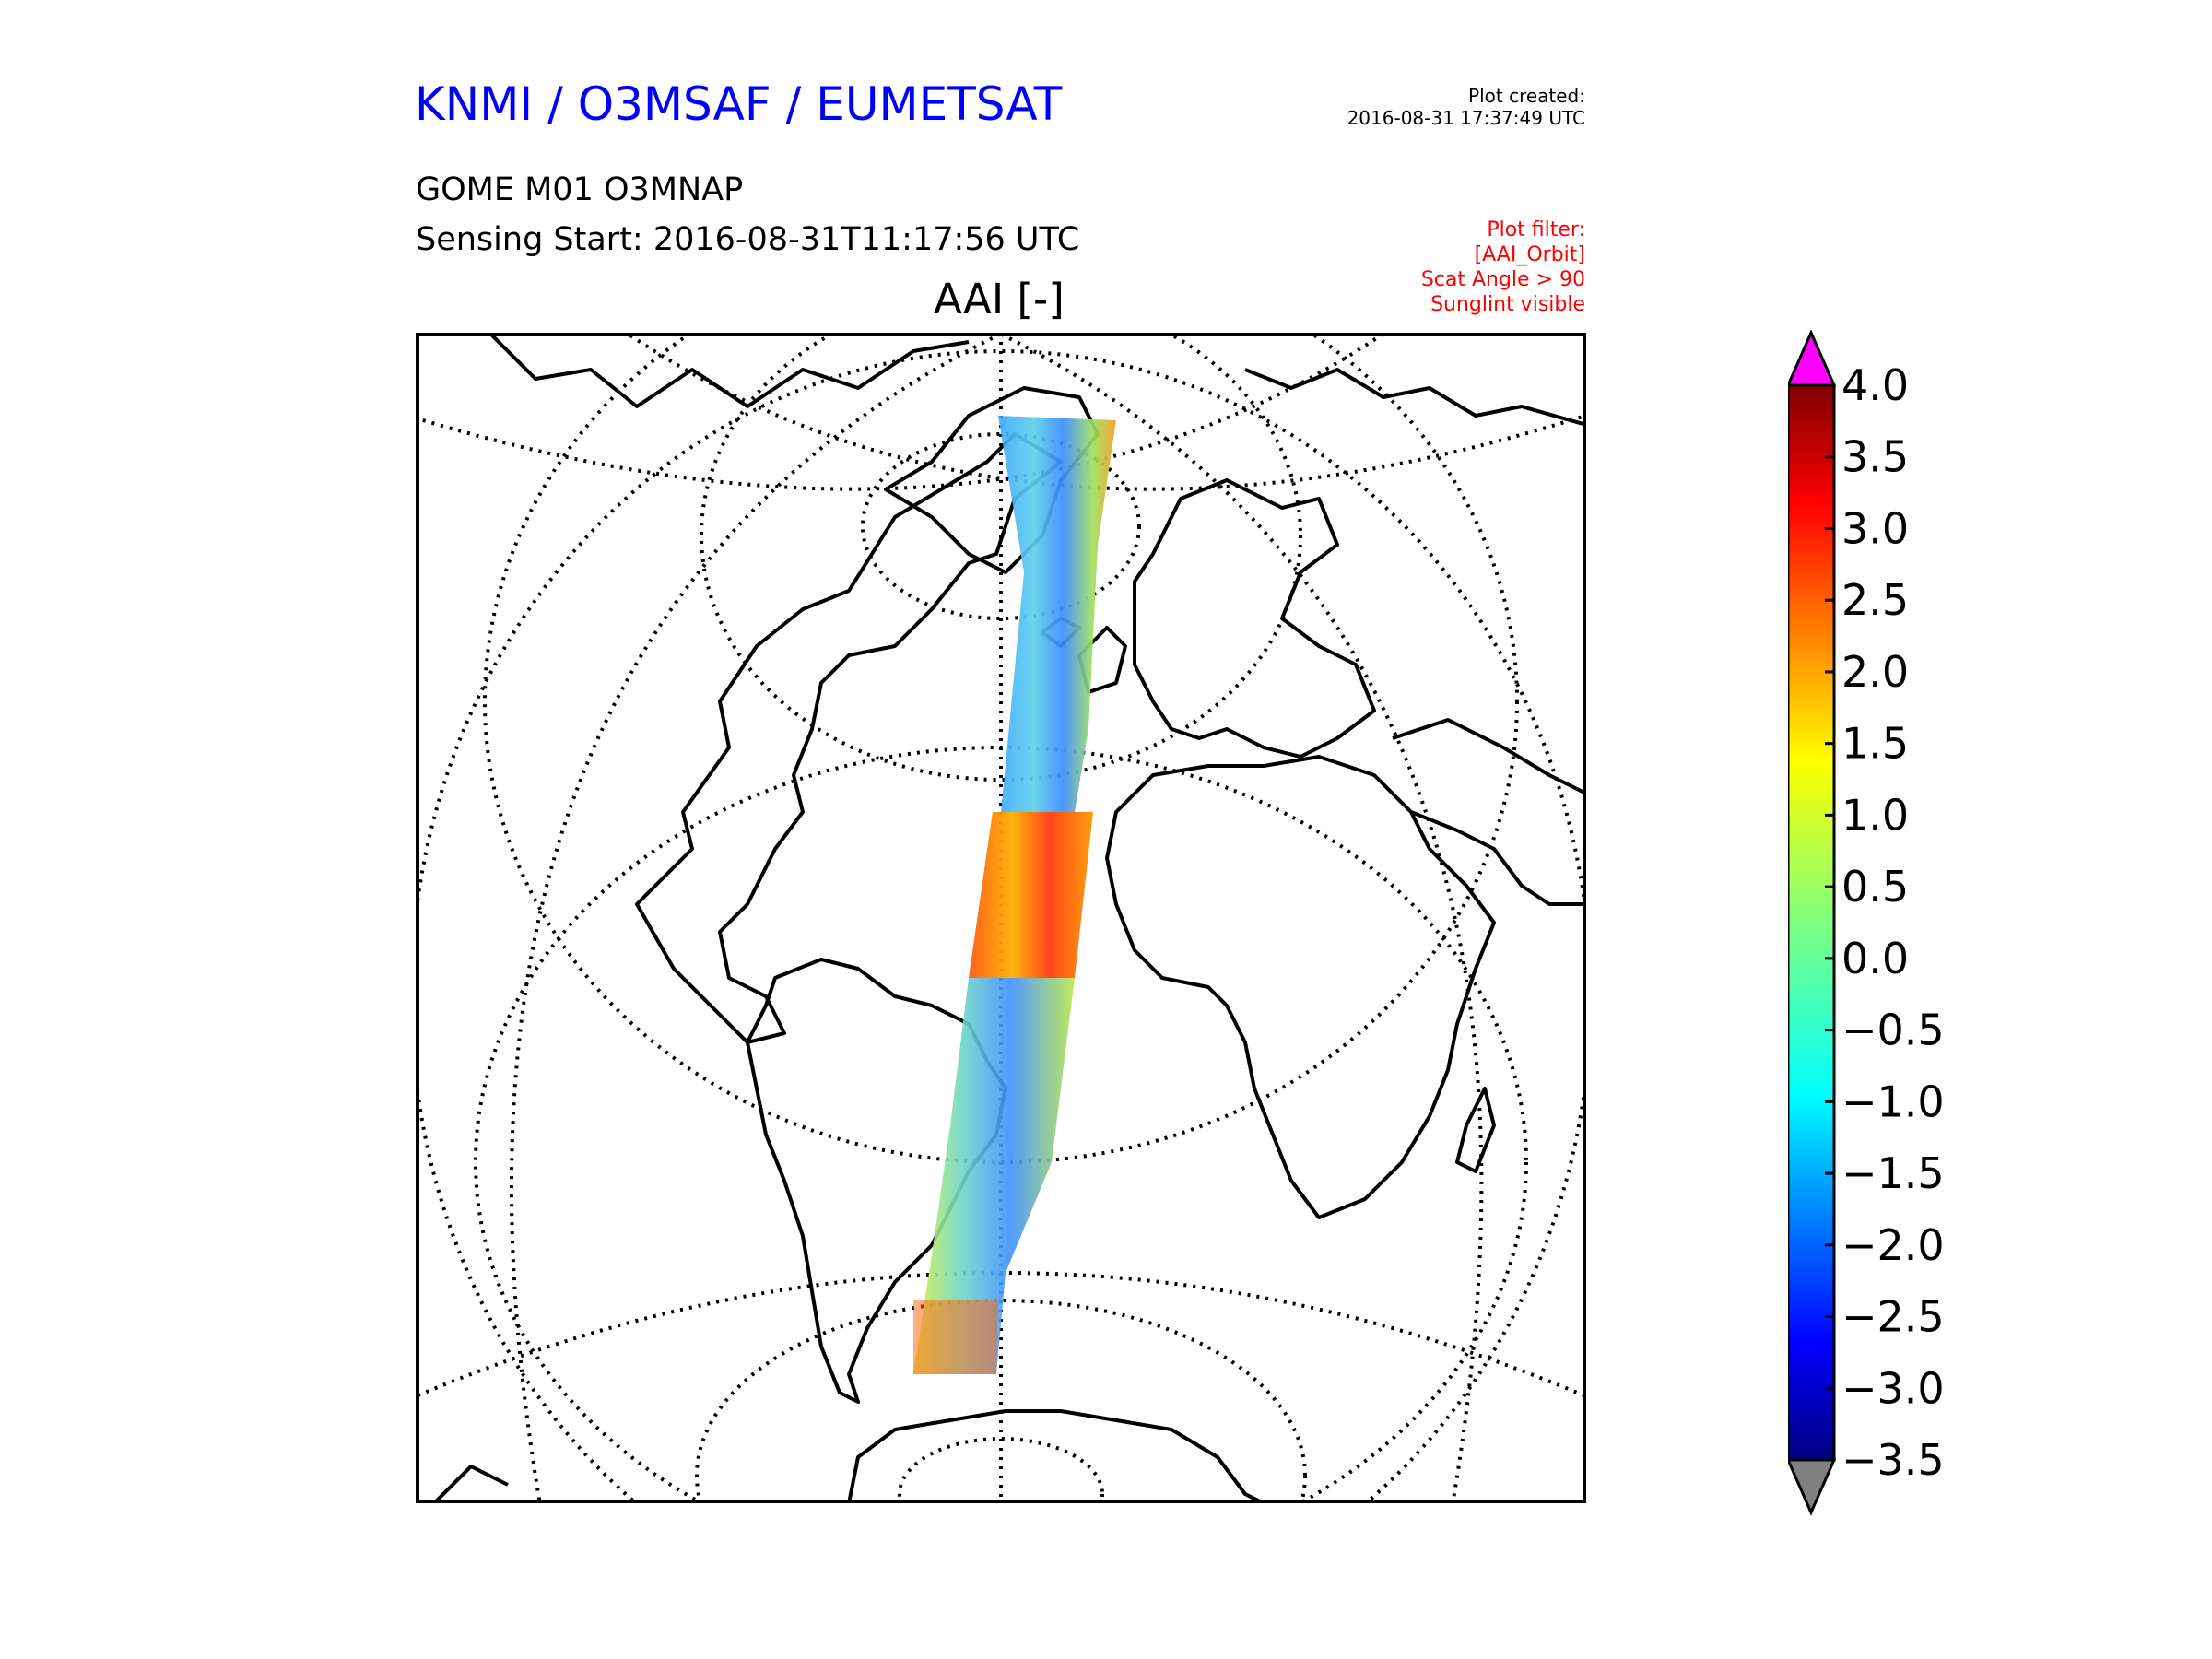  I want to click on colorbar-tick-label: 0.0, so click(1875, 958).